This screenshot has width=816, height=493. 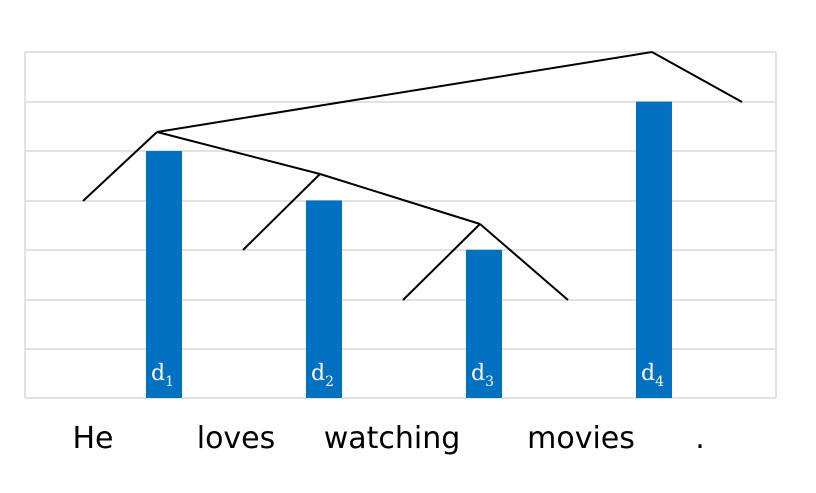 I want to click on word-loves: loves, so click(x=236, y=438).